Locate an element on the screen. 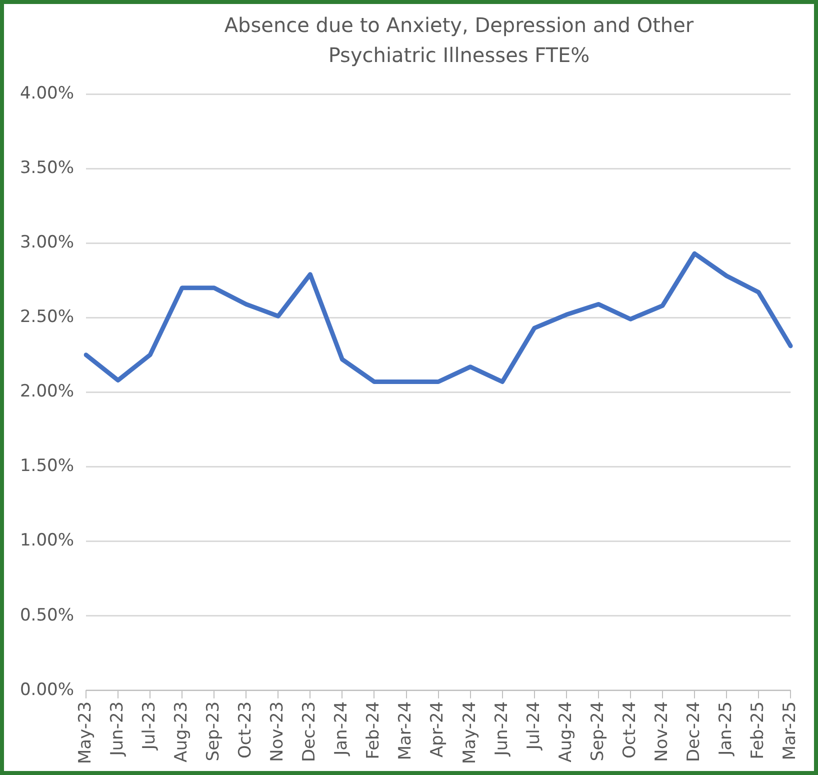  x-tick-label: Aug-24 is located at coordinates (566, 731).